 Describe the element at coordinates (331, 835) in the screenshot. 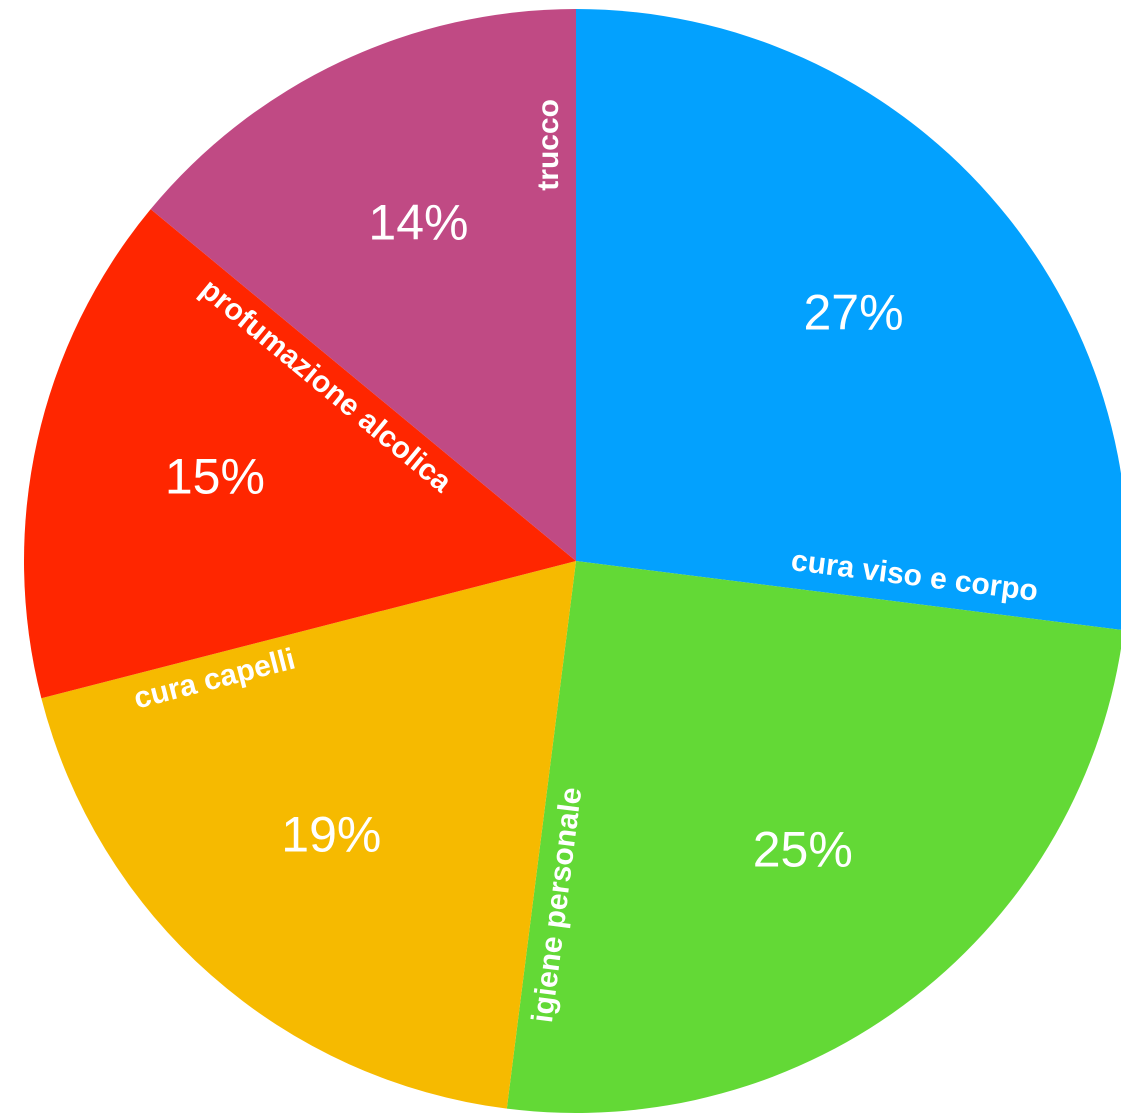

I see `value-label: 19%` at that location.